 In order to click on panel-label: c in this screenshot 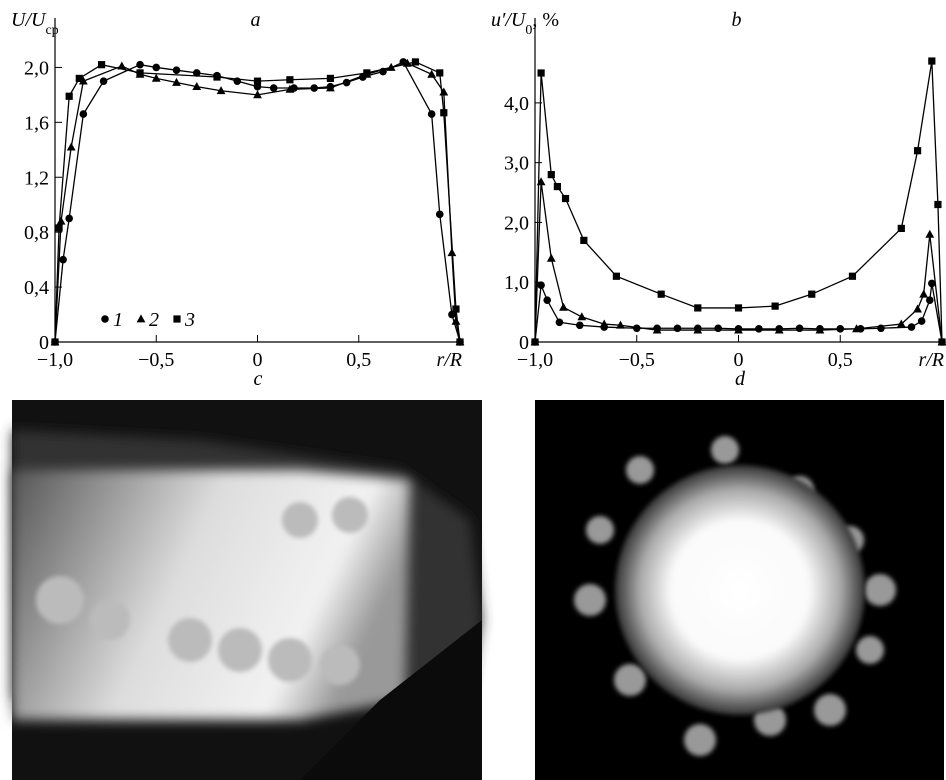, I will do `click(258, 379)`.